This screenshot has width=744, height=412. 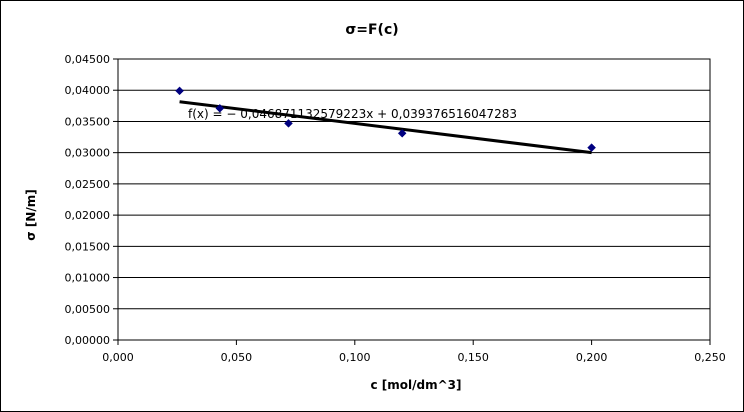 What do you see at coordinates (592, 357) in the screenshot?
I see `x-tick-label: 0,200` at bounding box center [592, 357].